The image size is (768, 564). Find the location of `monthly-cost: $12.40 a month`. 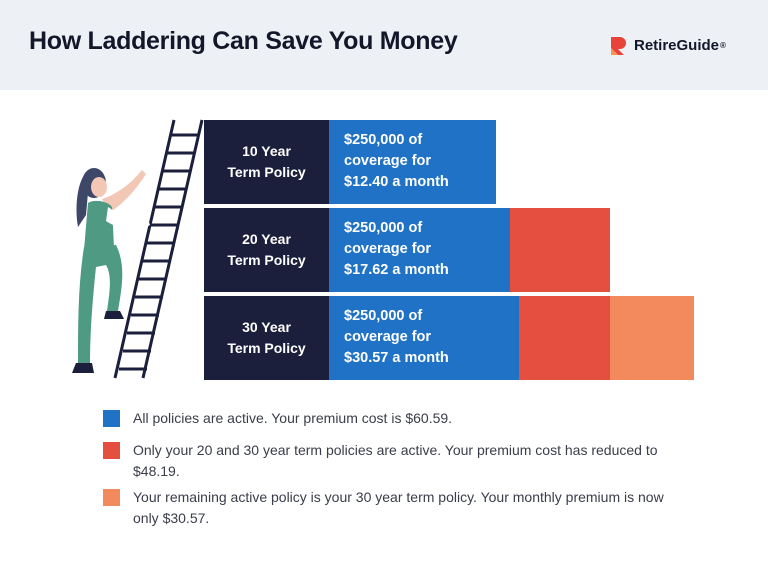

monthly-cost: $12.40 a month is located at coordinates (396, 182).